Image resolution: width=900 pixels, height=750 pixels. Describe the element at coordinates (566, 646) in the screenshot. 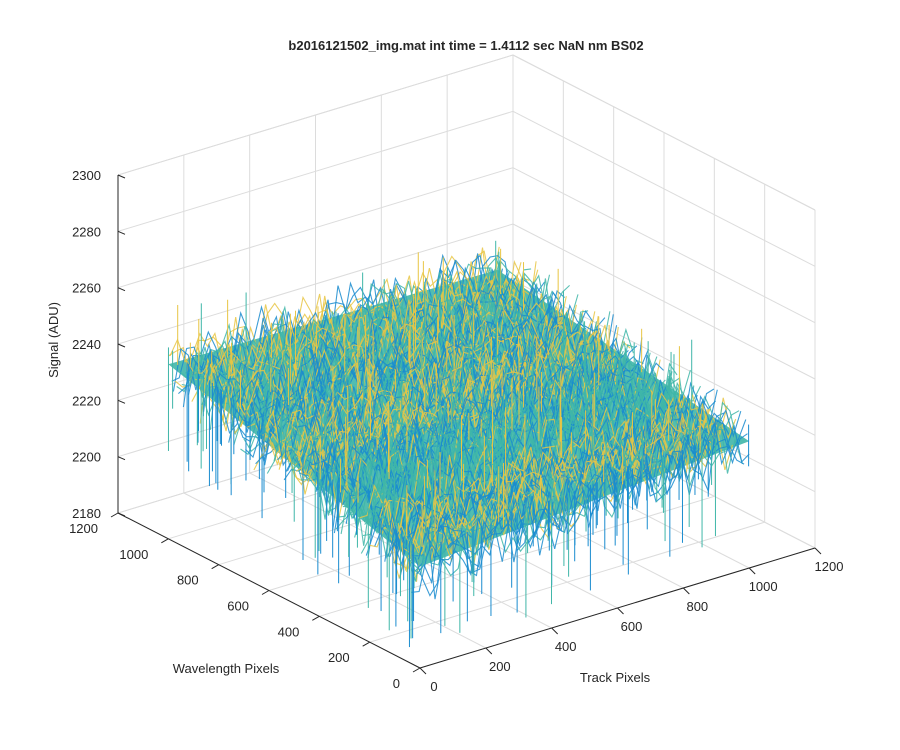

I see `x-tick-label: 400` at that location.